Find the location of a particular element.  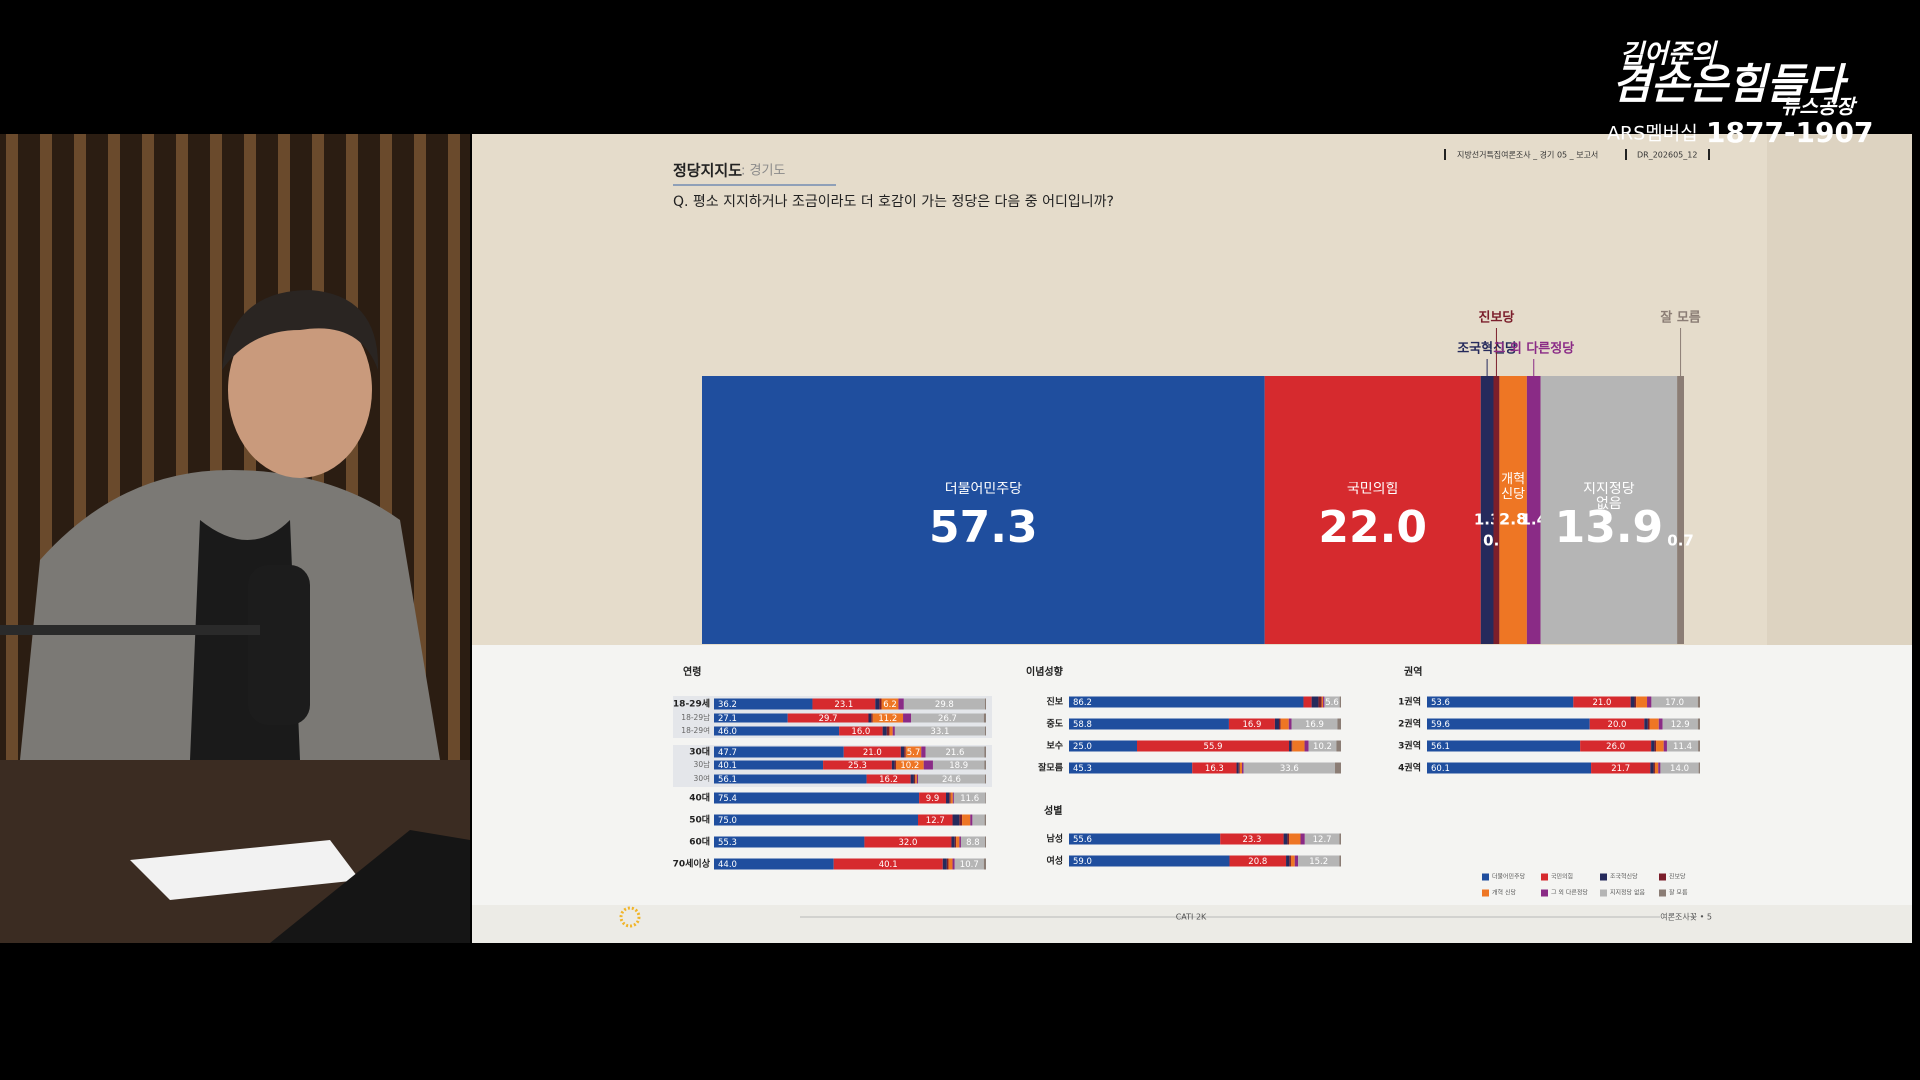

row-label: 18-29여 is located at coordinates (695, 730).